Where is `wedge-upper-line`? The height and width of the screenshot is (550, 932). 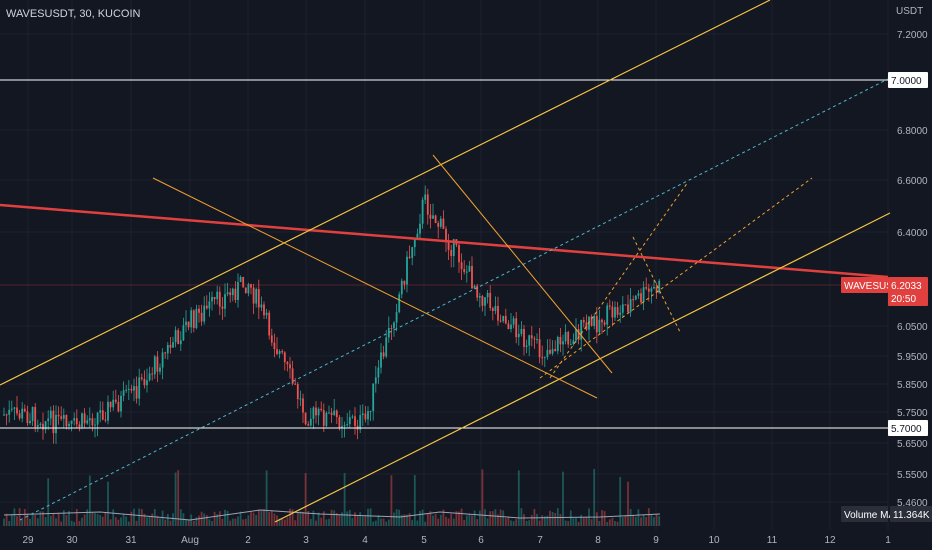 wedge-upper-line is located at coordinates (522, 264).